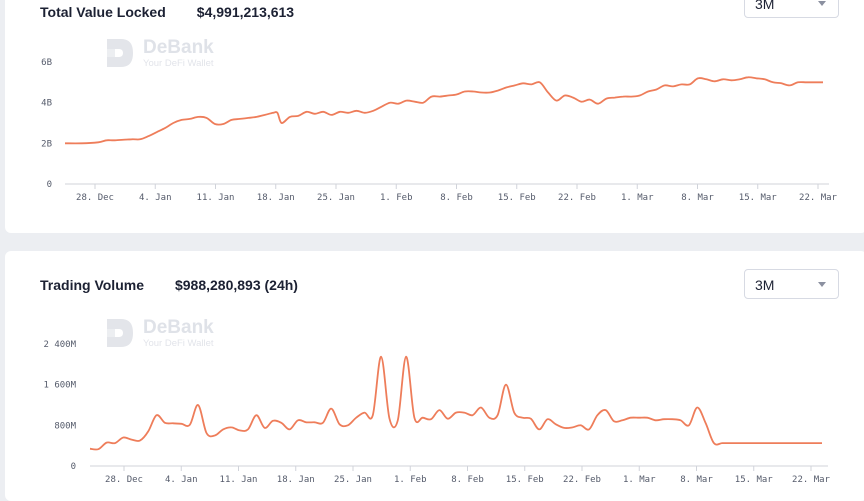  What do you see at coordinates (92, 285) in the screenshot?
I see `volume-title: Trading Volume` at bounding box center [92, 285].